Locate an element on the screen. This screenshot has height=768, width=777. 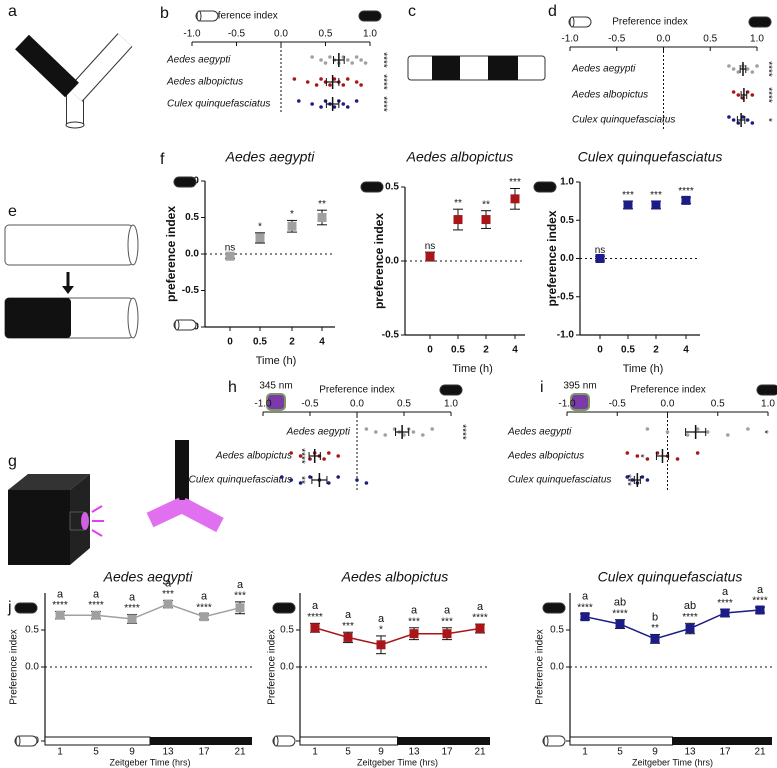
series-line is located at coordinates (672, 624).